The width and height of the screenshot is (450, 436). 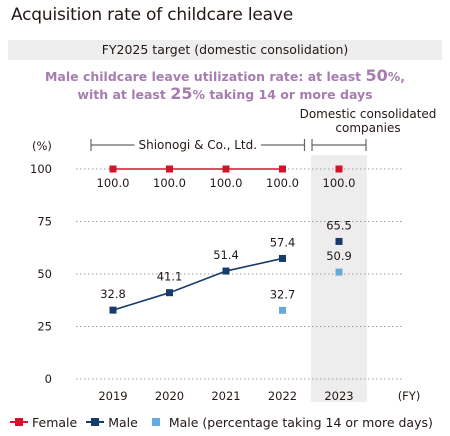 What do you see at coordinates (225, 396) in the screenshot?
I see `x-tick-label: 2021` at bounding box center [225, 396].